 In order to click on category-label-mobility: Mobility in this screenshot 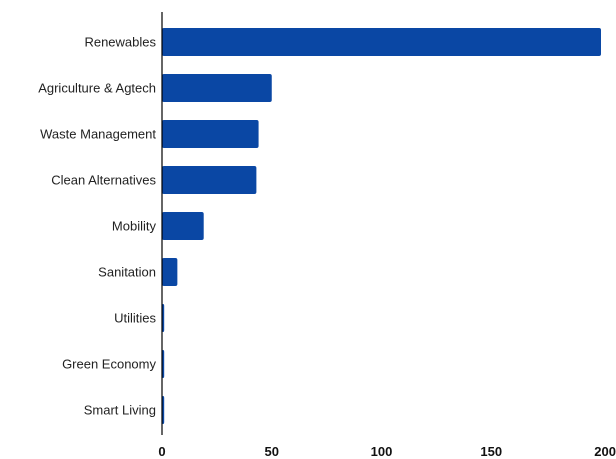, I will do `click(134, 226)`.